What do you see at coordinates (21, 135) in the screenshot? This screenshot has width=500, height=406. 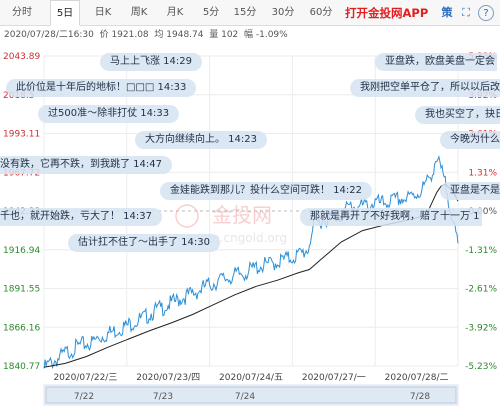 I see `price-tick-label: 1993.11` at bounding box center [21, 135].